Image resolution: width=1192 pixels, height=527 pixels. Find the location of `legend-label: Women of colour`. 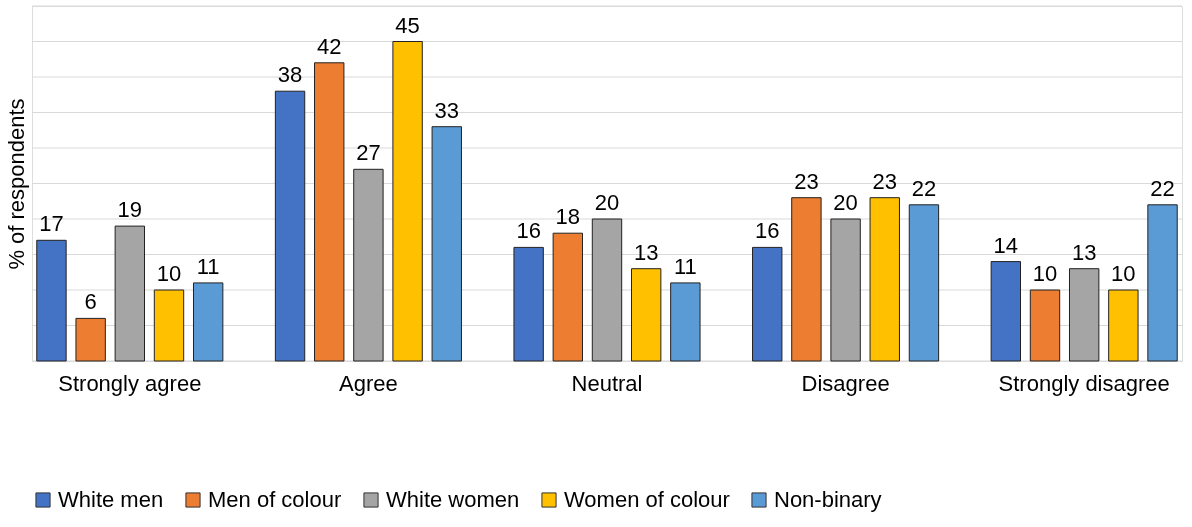

legend-label: Women of colour is located at coordinates (647, 499).